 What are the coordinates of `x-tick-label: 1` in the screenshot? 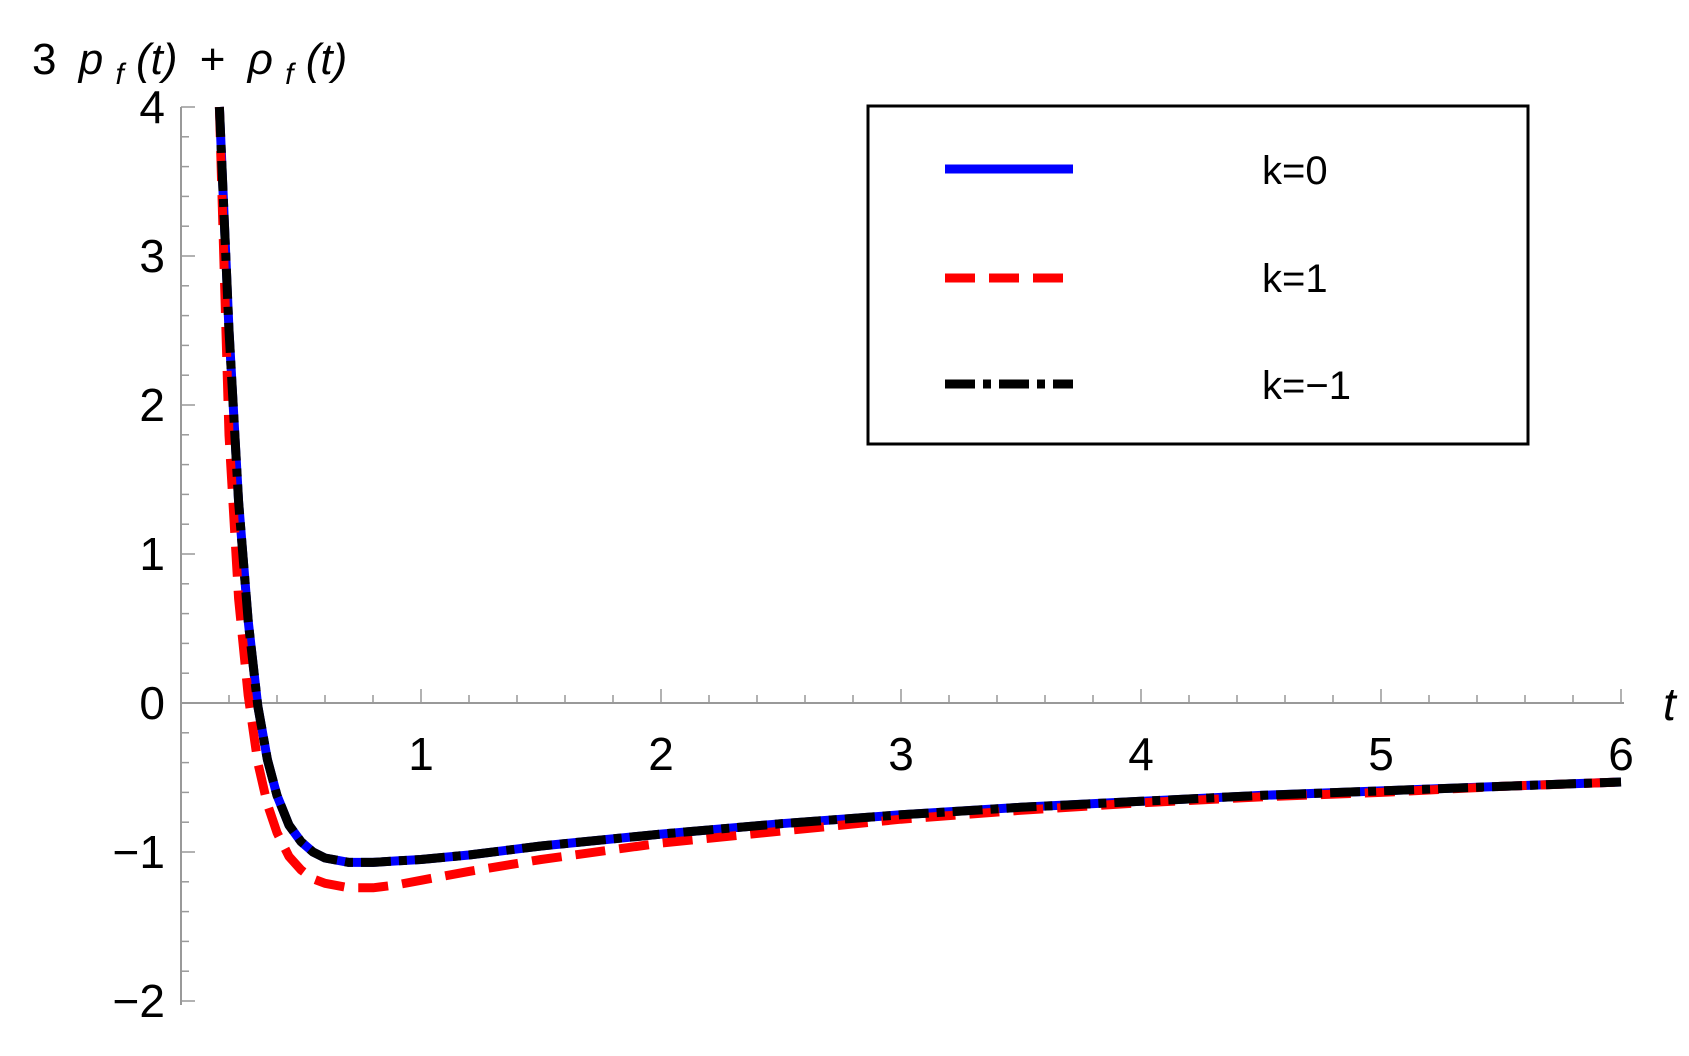 It's located at (421, 754).